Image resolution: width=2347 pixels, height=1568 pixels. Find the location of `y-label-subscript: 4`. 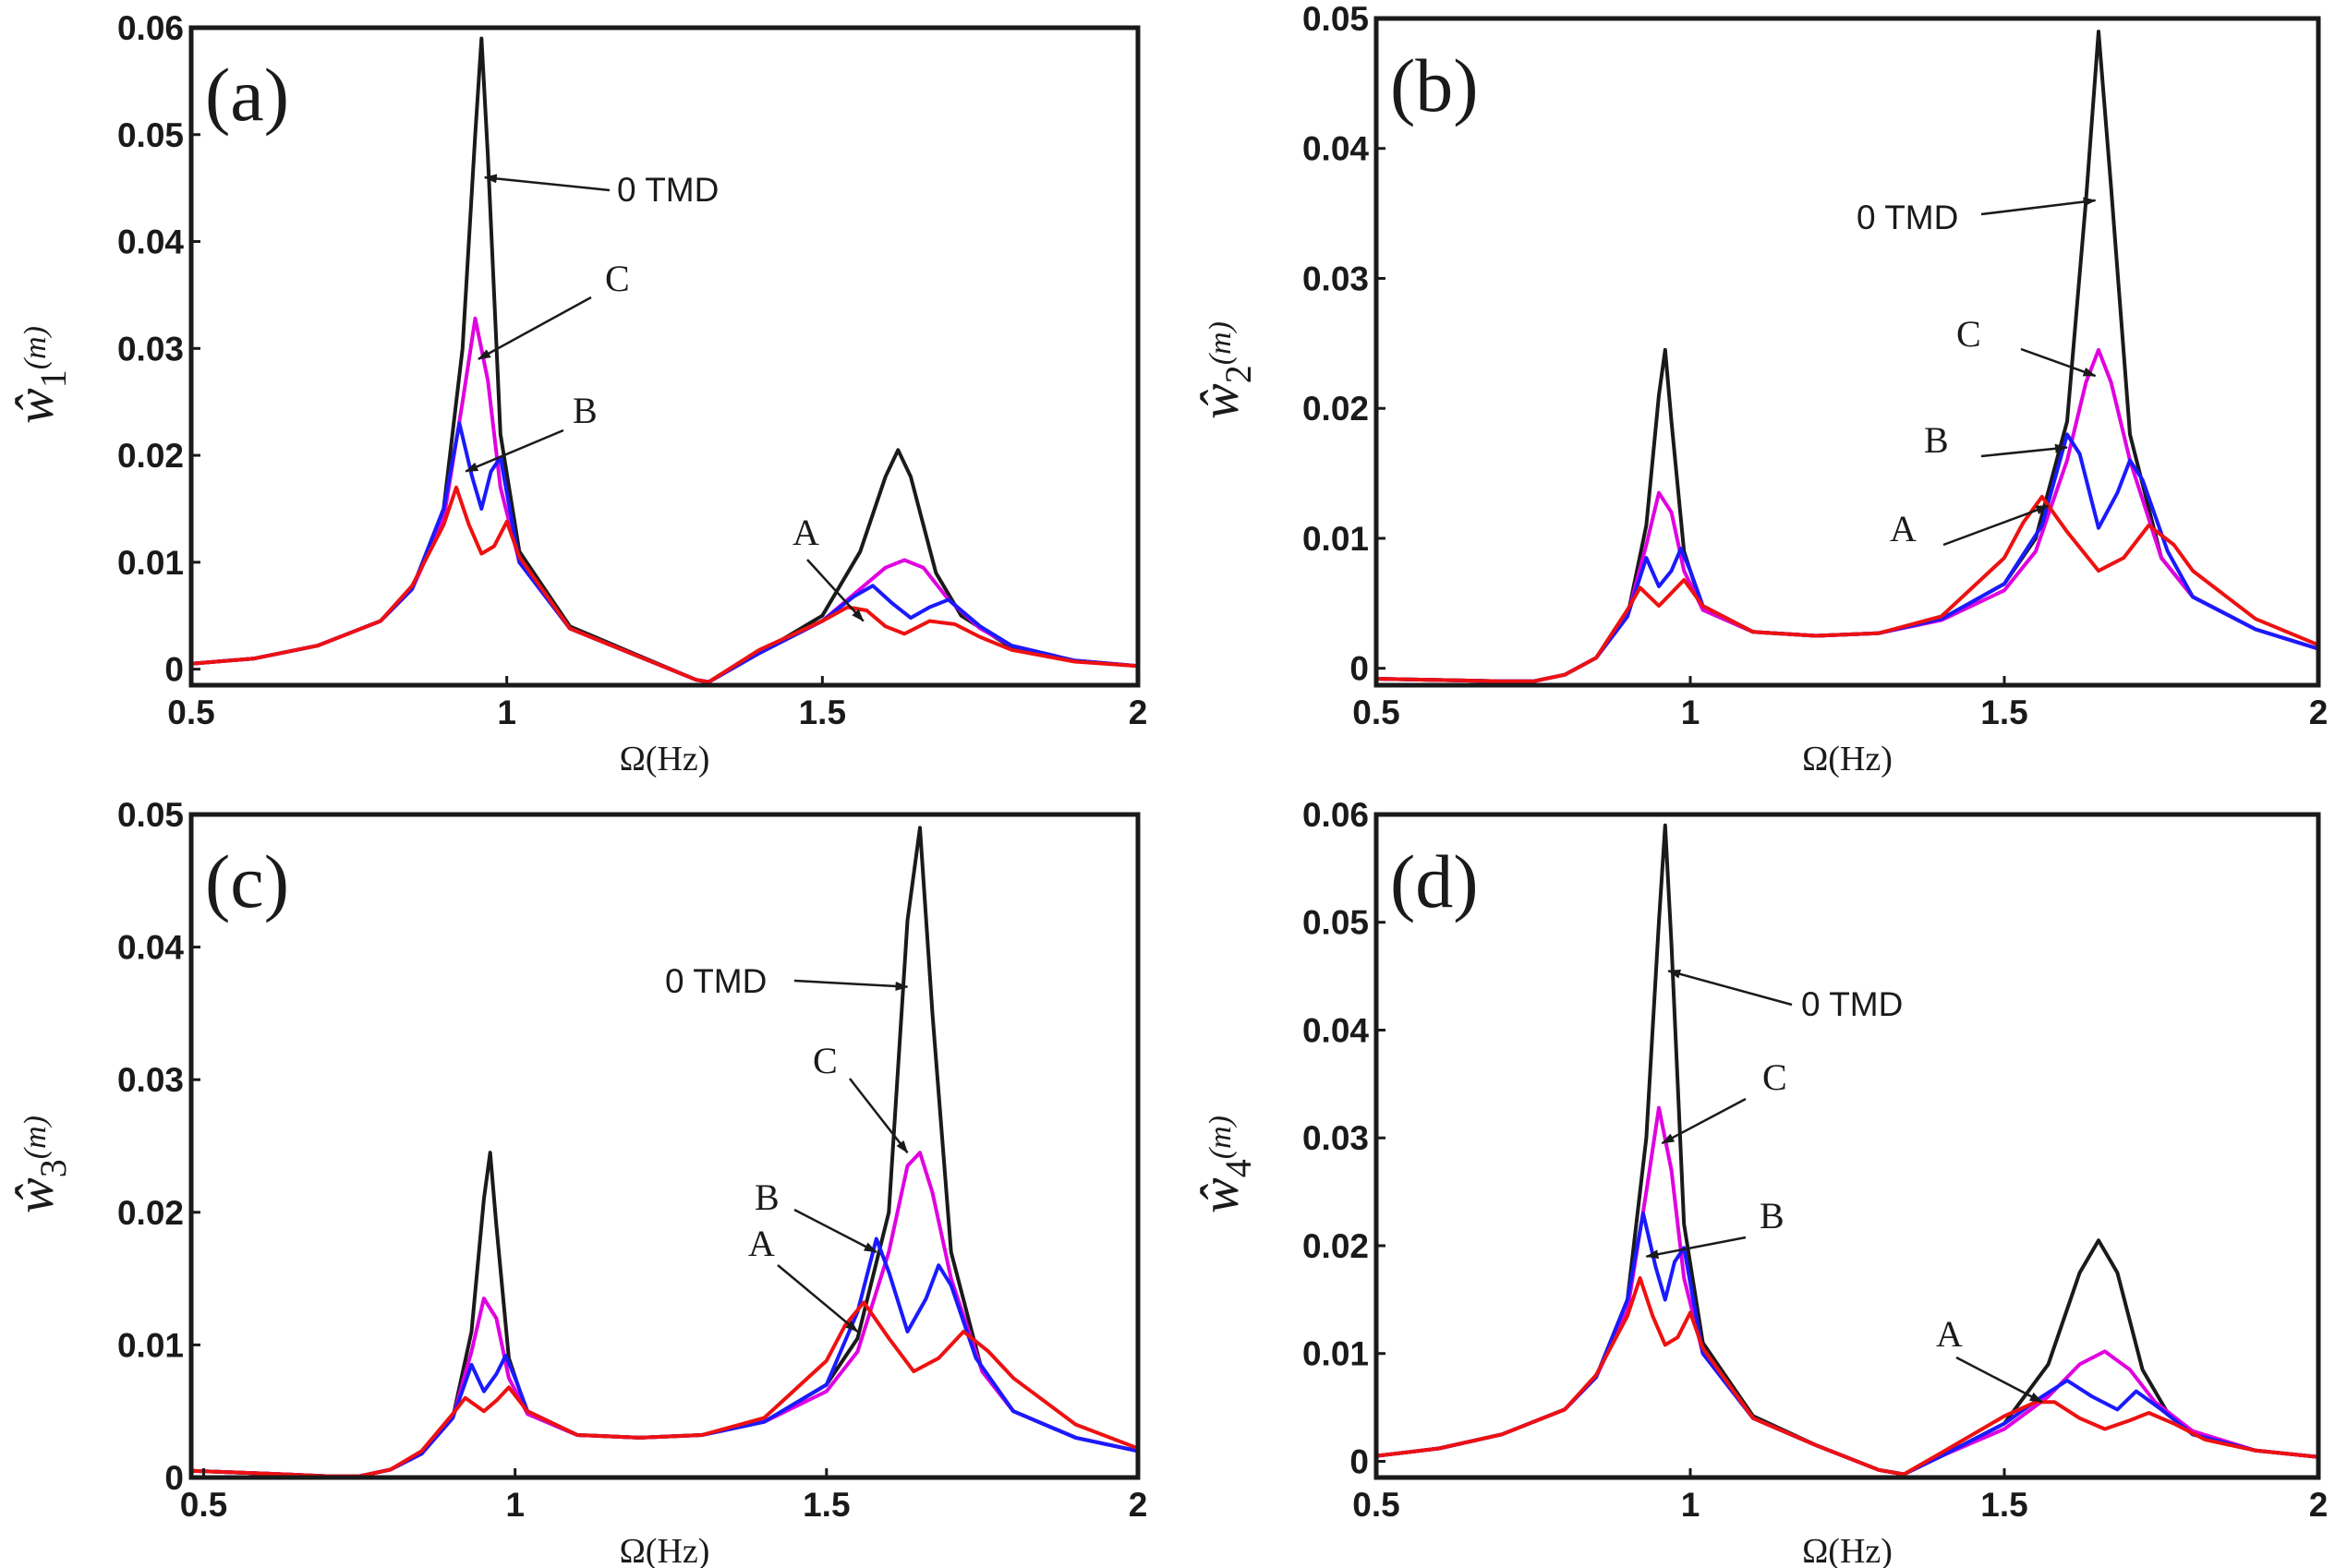

y-label-subscript: 4 is located at coordinates (1238, 1168).